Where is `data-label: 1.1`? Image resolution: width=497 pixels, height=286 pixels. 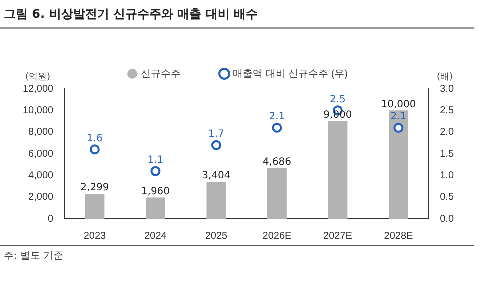 data-label: 1.1 is located at coordinates (156, 160).